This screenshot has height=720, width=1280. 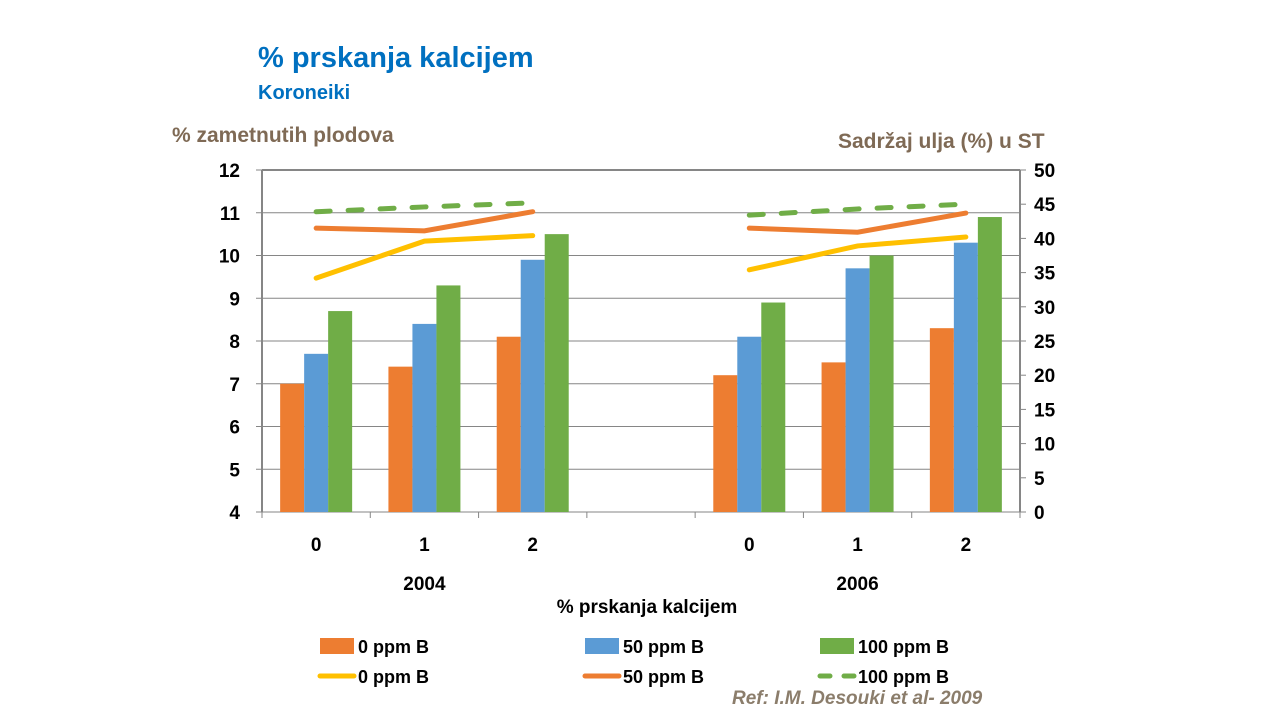 What do you see at coordinates (283, 135) in the screenshot?
I see `y-axis-label: % zametnutih plodova` at bounding box center [283, 135].